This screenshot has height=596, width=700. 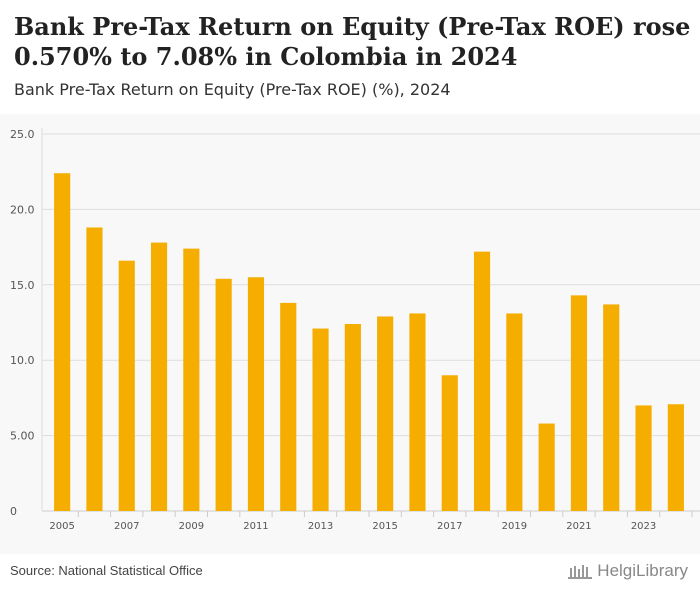 What do you see at coordinates (320, 419) in the screenshot?
I see `bar-2013` at bounding box center [320, 419].